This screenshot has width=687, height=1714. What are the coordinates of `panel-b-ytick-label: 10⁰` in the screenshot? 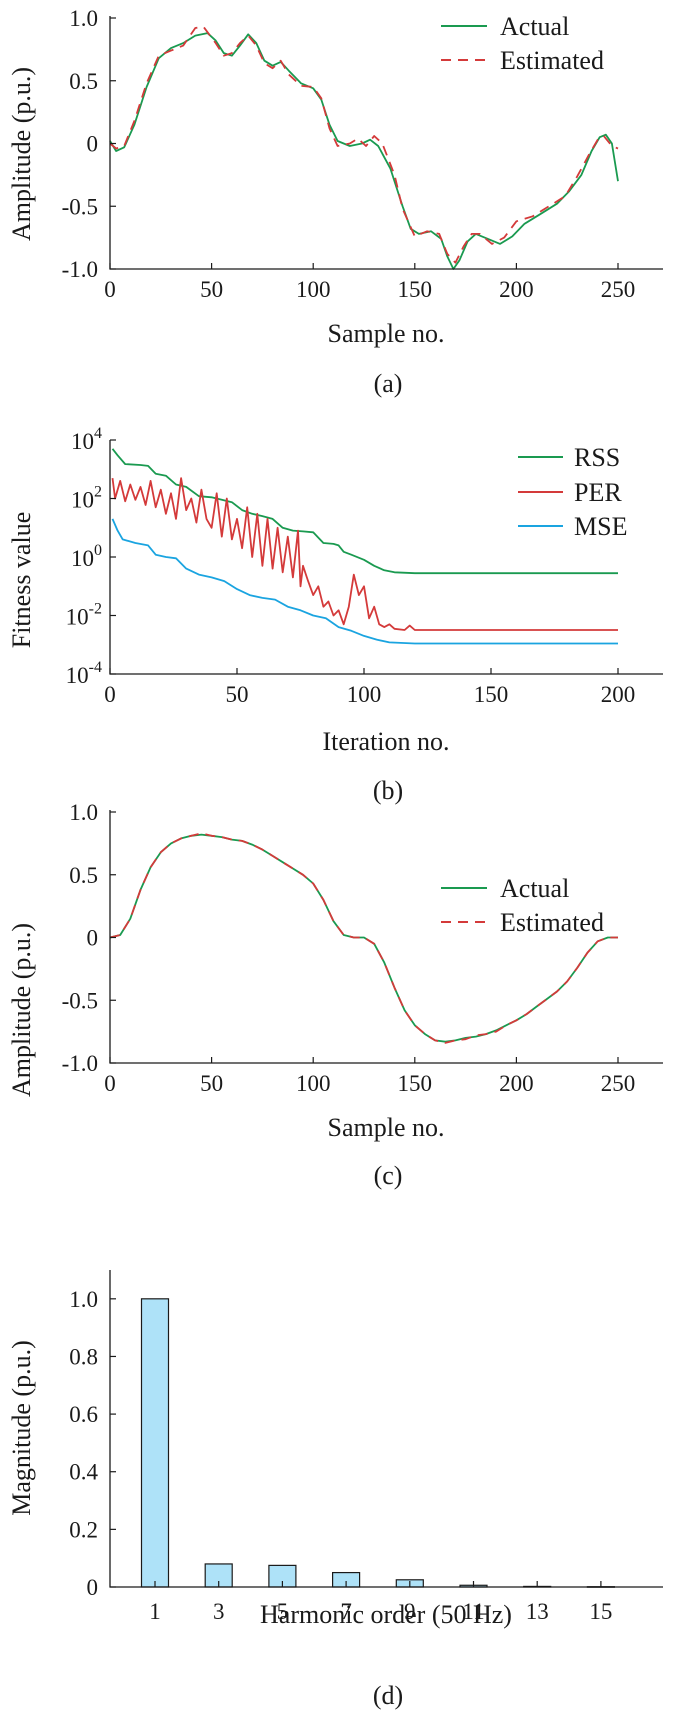 It's located at (86, 556).